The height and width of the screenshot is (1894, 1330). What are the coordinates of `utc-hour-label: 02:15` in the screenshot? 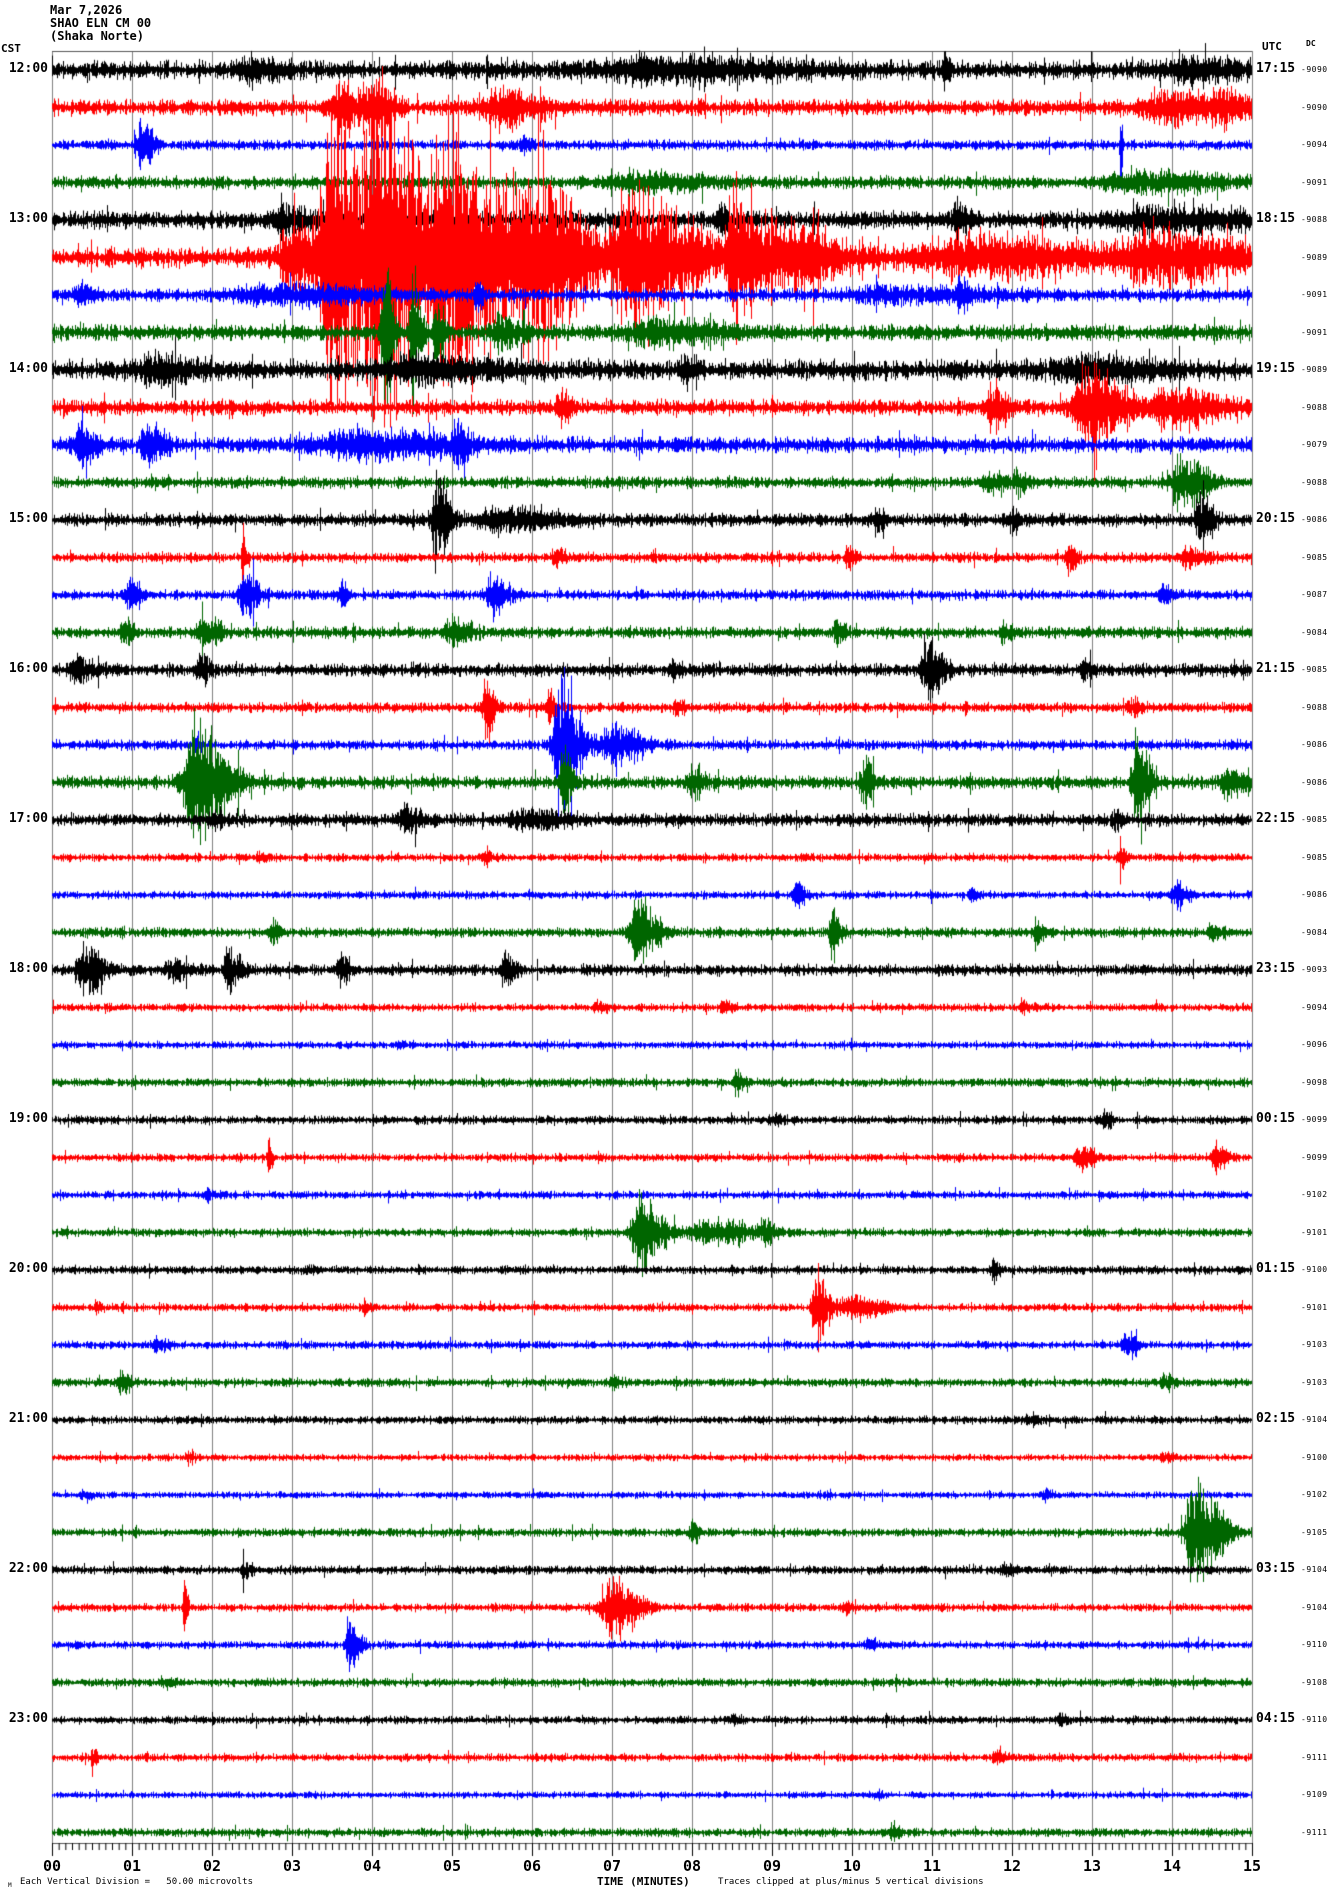 It's located at (1276, 1418).